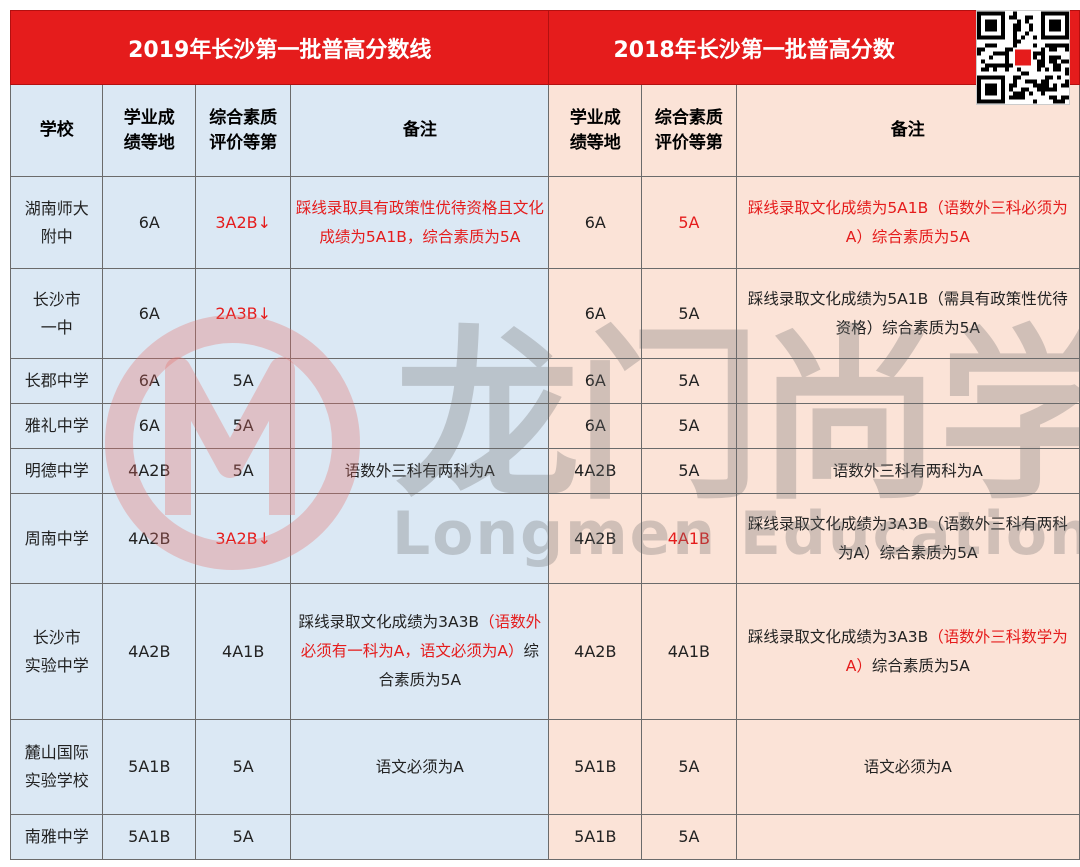 Image resolution: width=1080 pixels, height=867 pixels. I want to click on note-2019: 踩线录取文化成绩为3A3B（语数外必须有一科为A，语文必须为A）综合素质为5A, so click(420, 651).